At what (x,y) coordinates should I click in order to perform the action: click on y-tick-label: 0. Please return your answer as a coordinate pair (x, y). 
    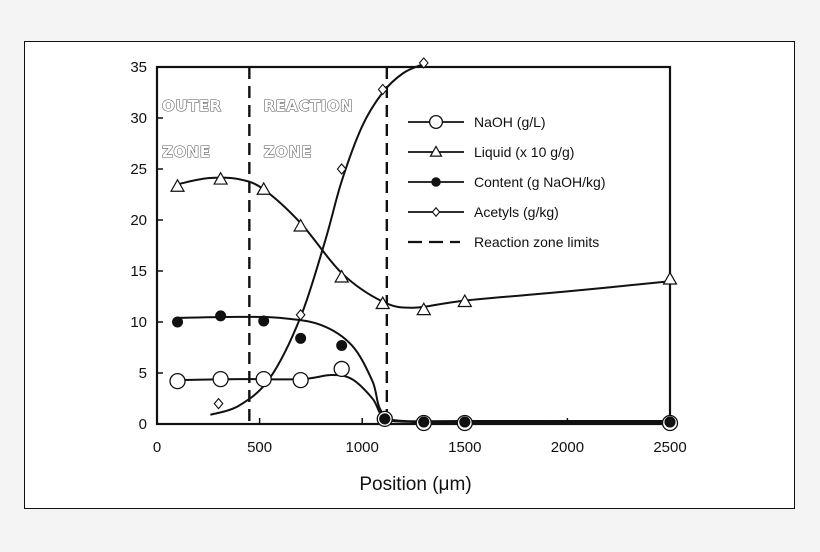
    Looking at the image, I should click on (143, 424).